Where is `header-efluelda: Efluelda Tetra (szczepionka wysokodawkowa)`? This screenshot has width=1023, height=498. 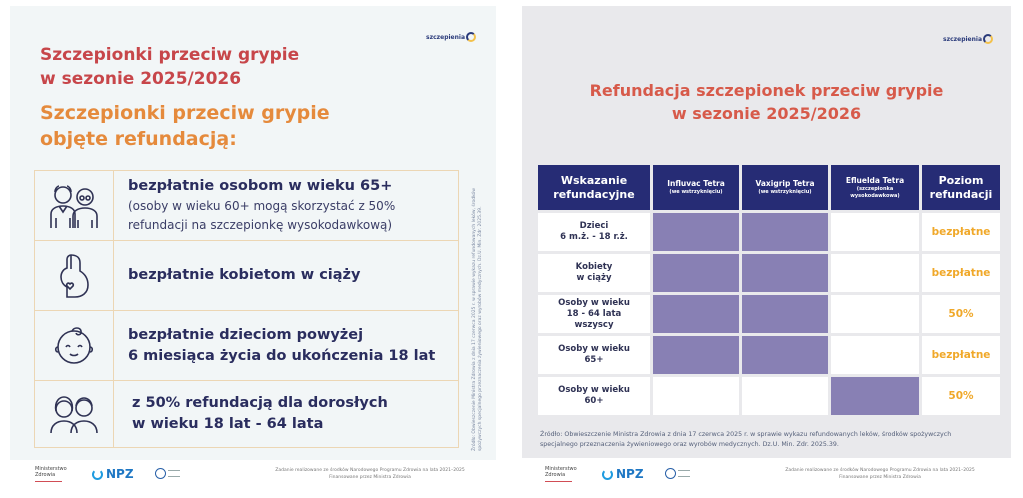
header-efluelda: Efluelda Tetra (szczepionka wysokodawkowa) is located at coordinates (875, 187).